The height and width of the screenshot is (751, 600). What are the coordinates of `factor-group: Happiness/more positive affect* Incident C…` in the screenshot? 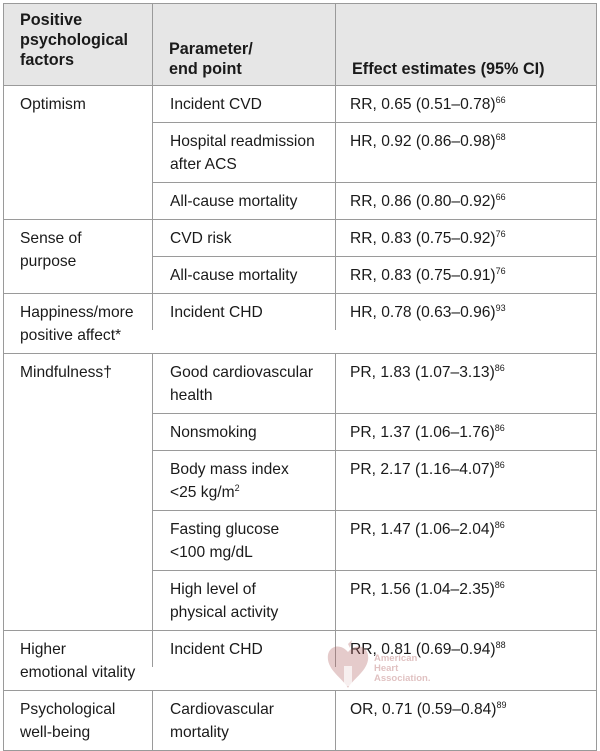 It's located at (300, 324).